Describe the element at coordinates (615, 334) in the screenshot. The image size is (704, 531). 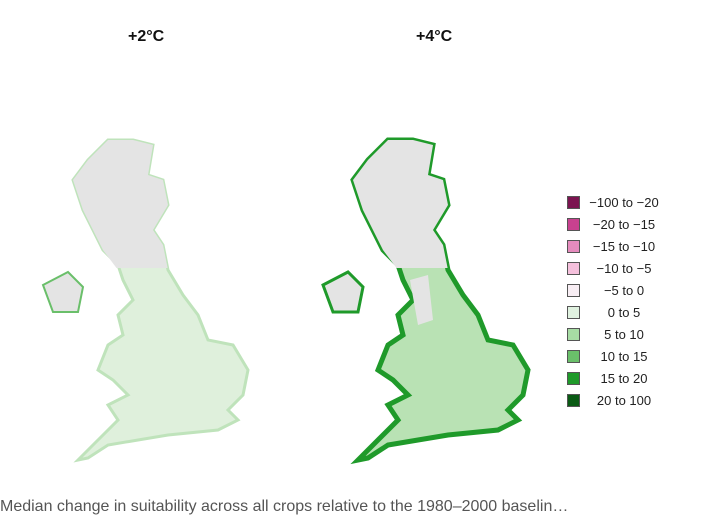
I see `legend-item: 5 to 10` at that location.